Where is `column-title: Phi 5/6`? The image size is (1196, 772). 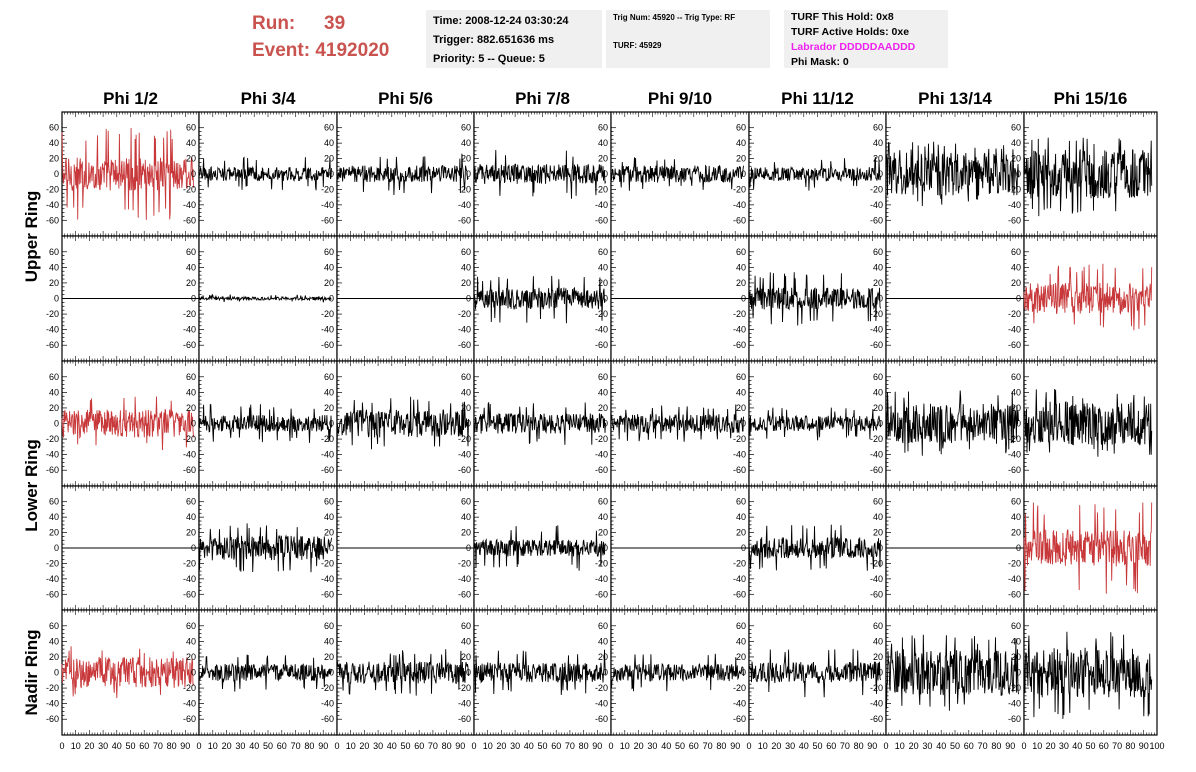 column-title: Phi 5/6 is located at coordinates (405, 98).